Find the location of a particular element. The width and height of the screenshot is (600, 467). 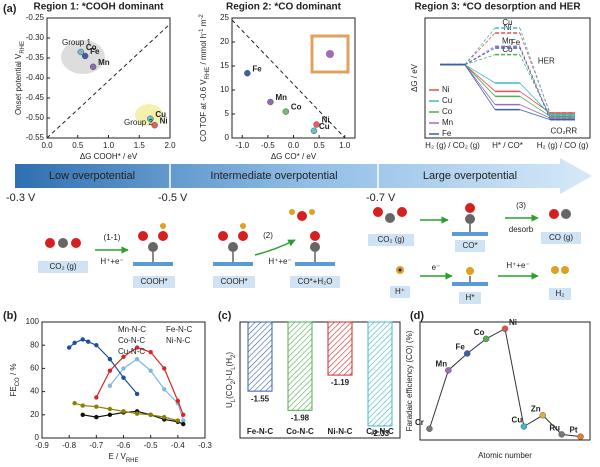

level-label: Co is located at coordinates (507, 49).